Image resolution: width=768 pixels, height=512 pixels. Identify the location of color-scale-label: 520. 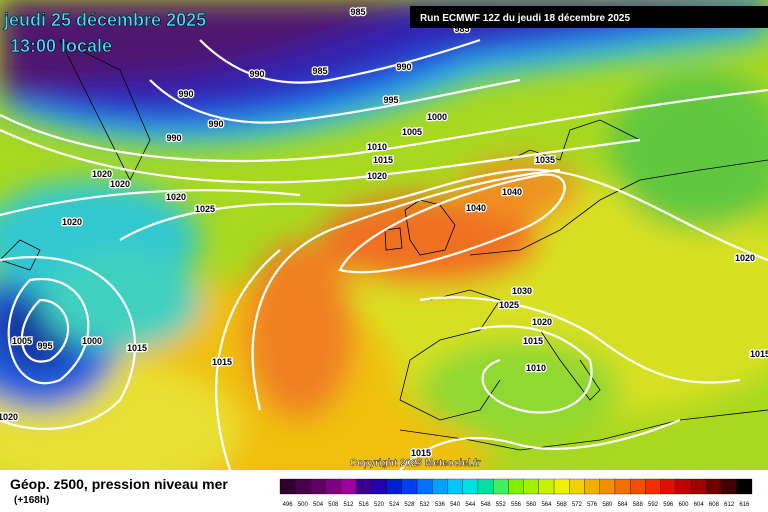
(379, 505).